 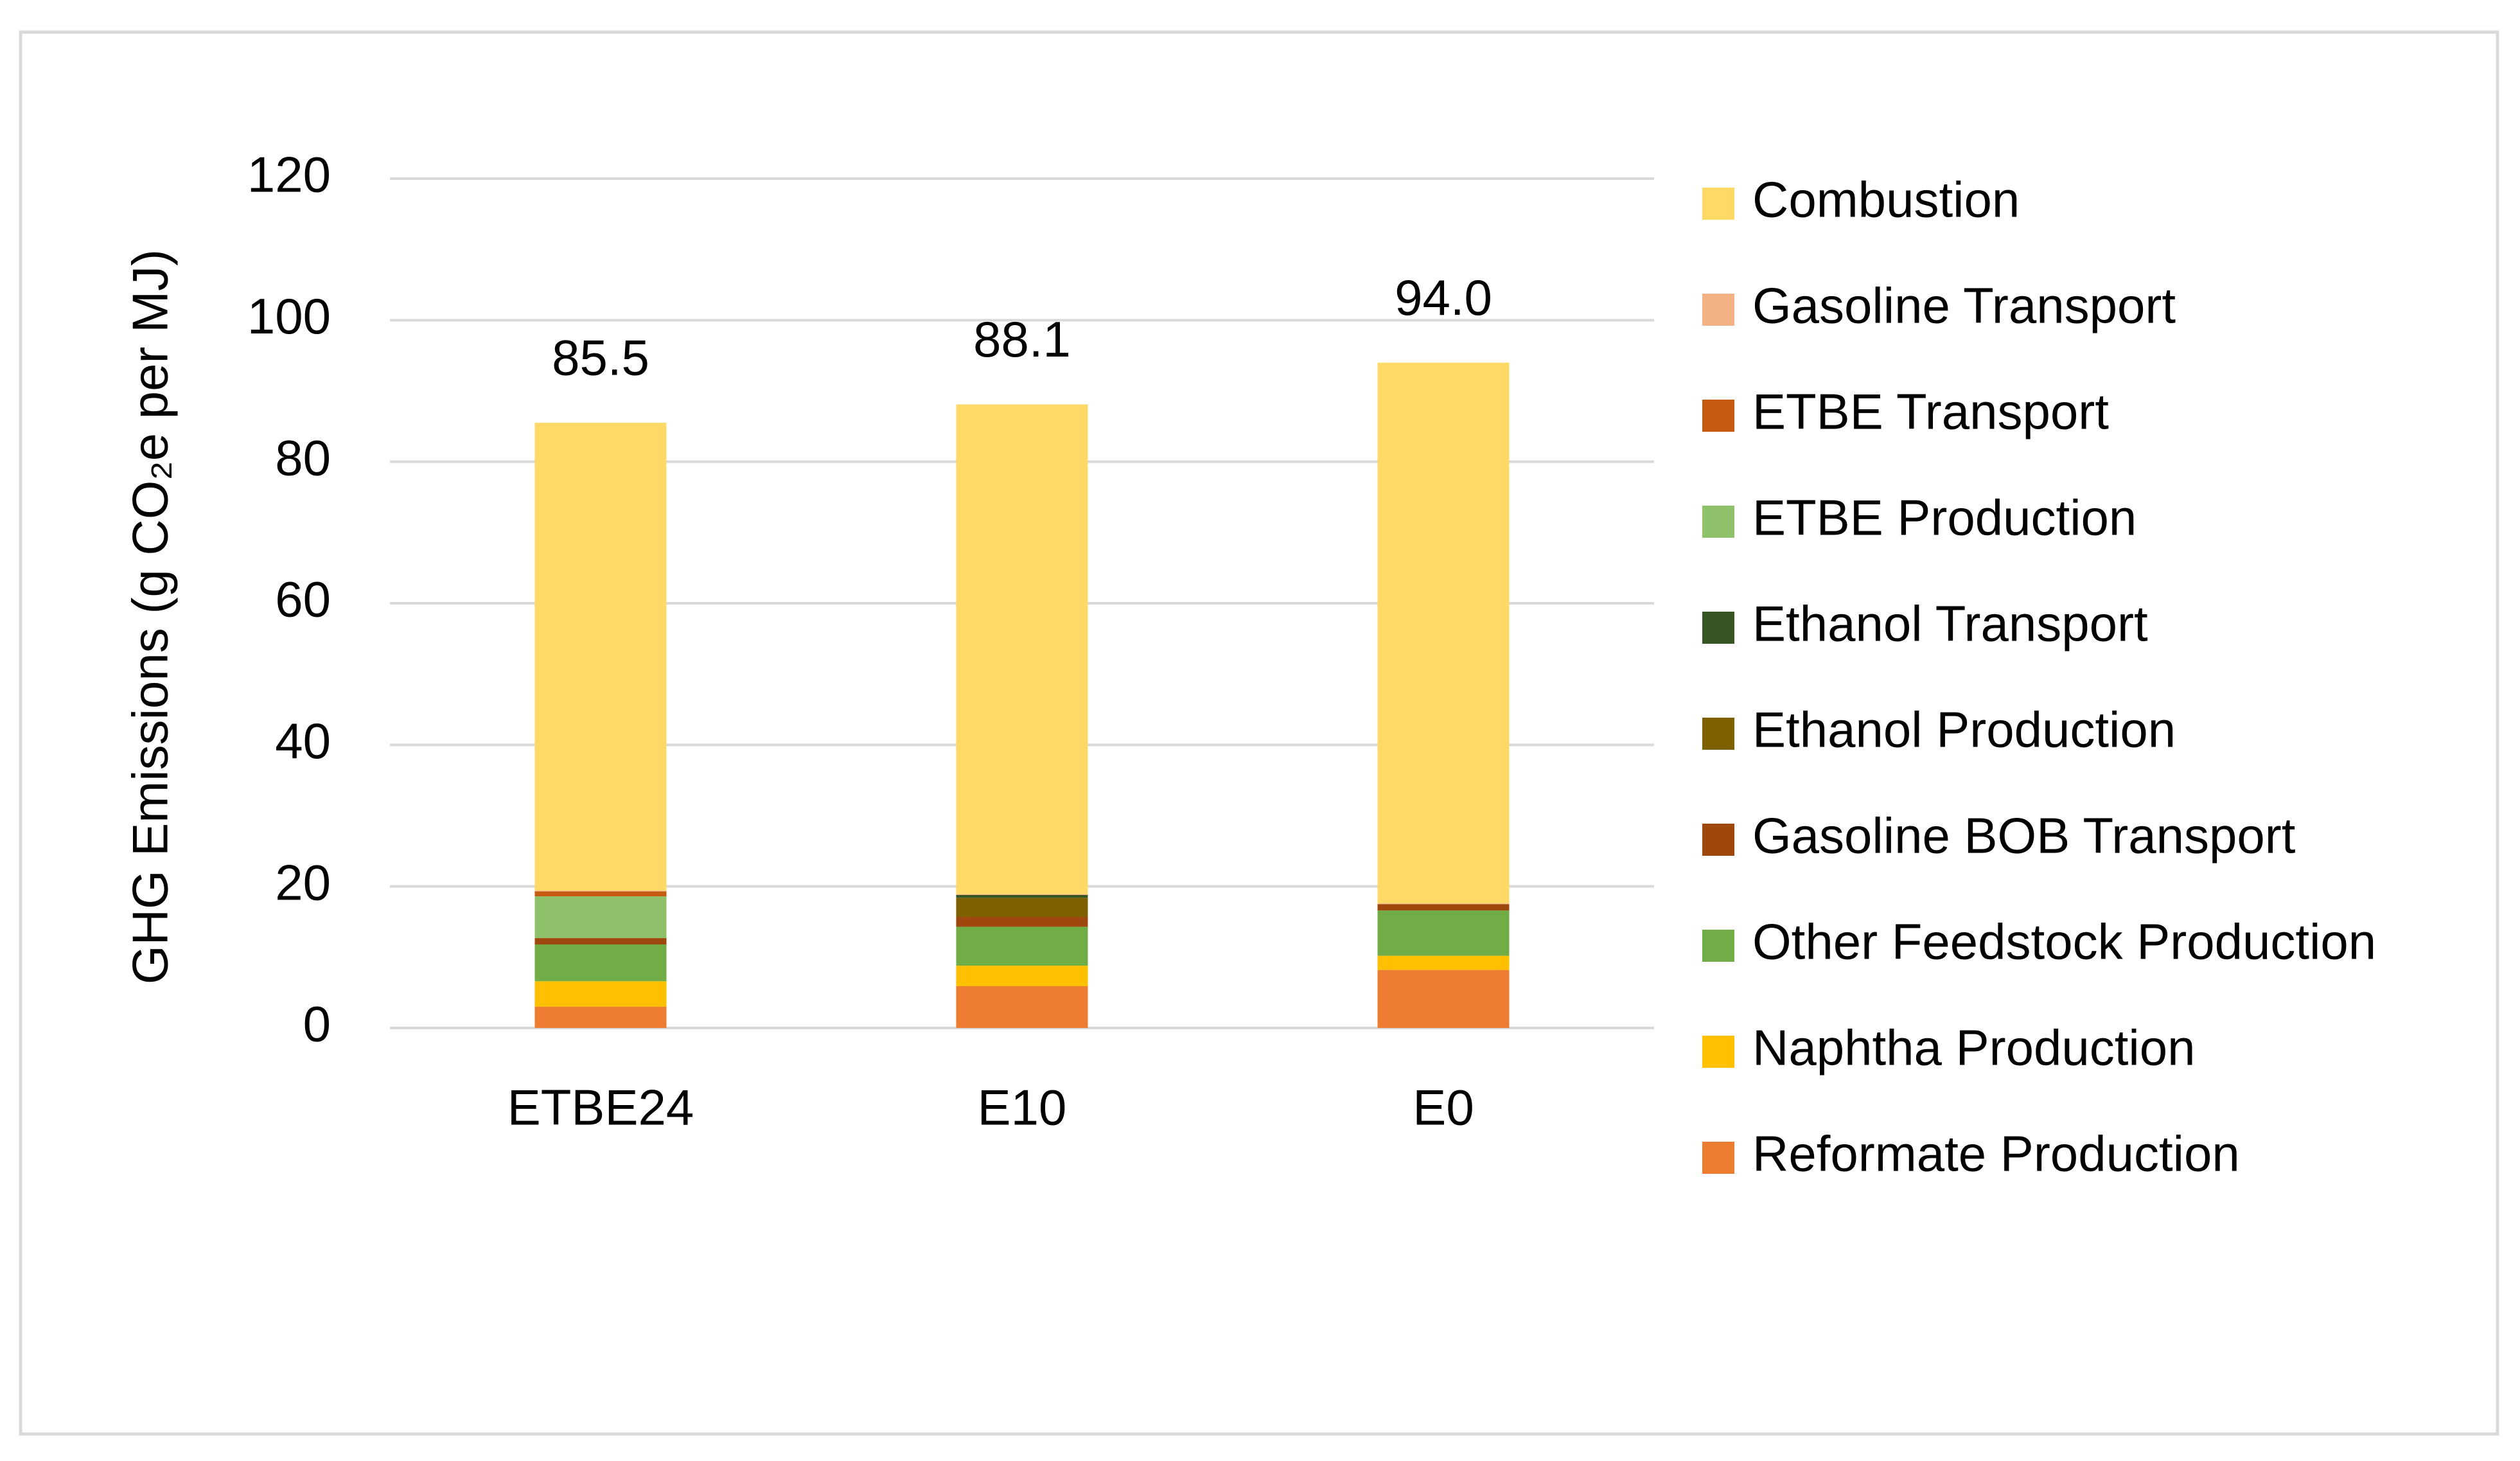 What do you see at coordinates (289, 174) in the screenshot?
I see `y-tick-label: 120` at bounding box center [289, 174].